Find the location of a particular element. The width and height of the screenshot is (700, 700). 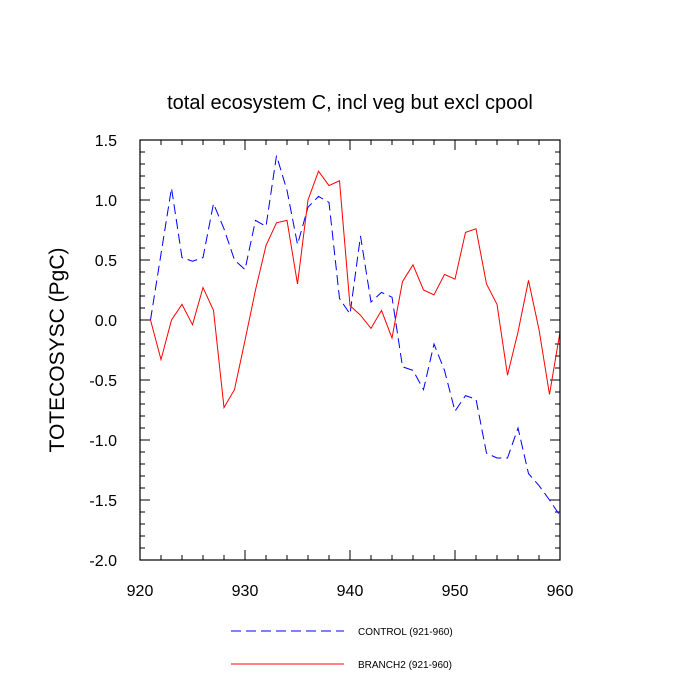

y-tick-label: 0.0 is located at coordinates (106, 321).